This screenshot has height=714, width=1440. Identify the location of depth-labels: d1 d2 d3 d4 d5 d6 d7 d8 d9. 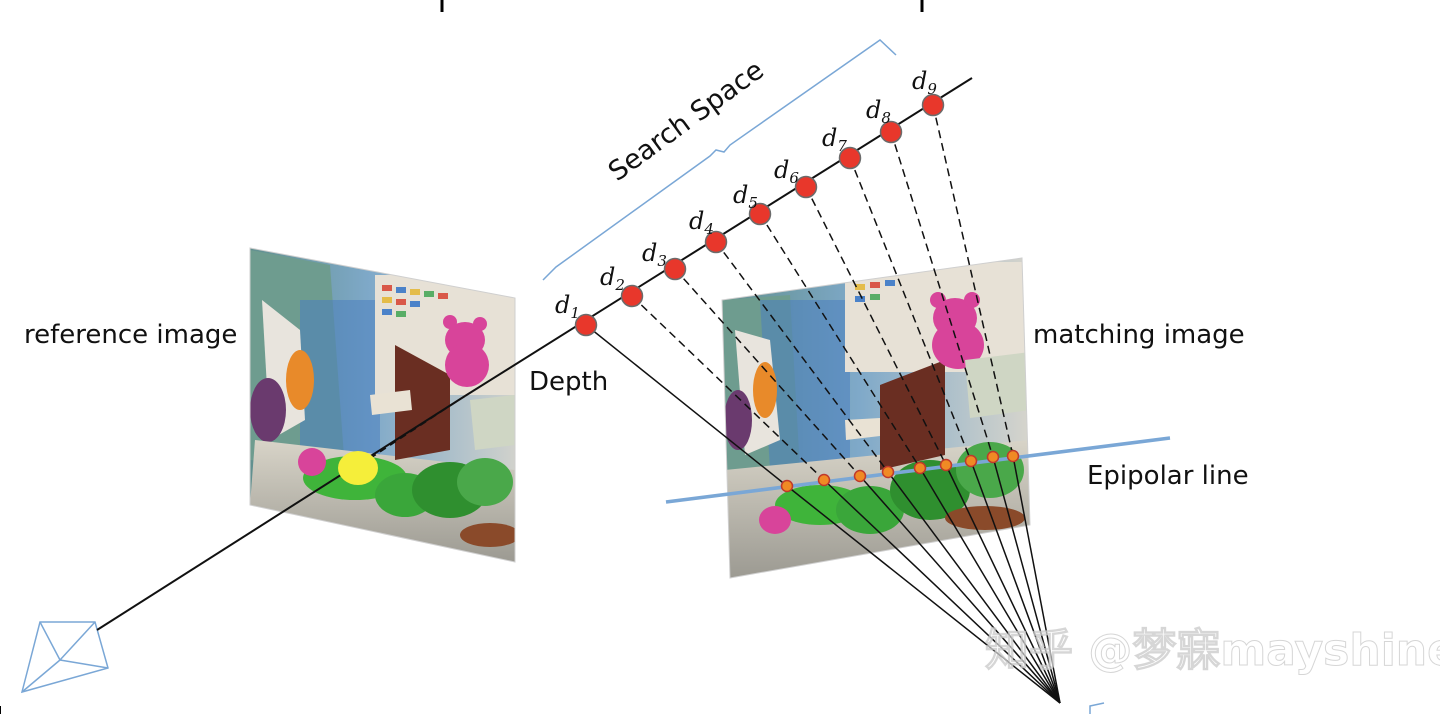
(746, 194).